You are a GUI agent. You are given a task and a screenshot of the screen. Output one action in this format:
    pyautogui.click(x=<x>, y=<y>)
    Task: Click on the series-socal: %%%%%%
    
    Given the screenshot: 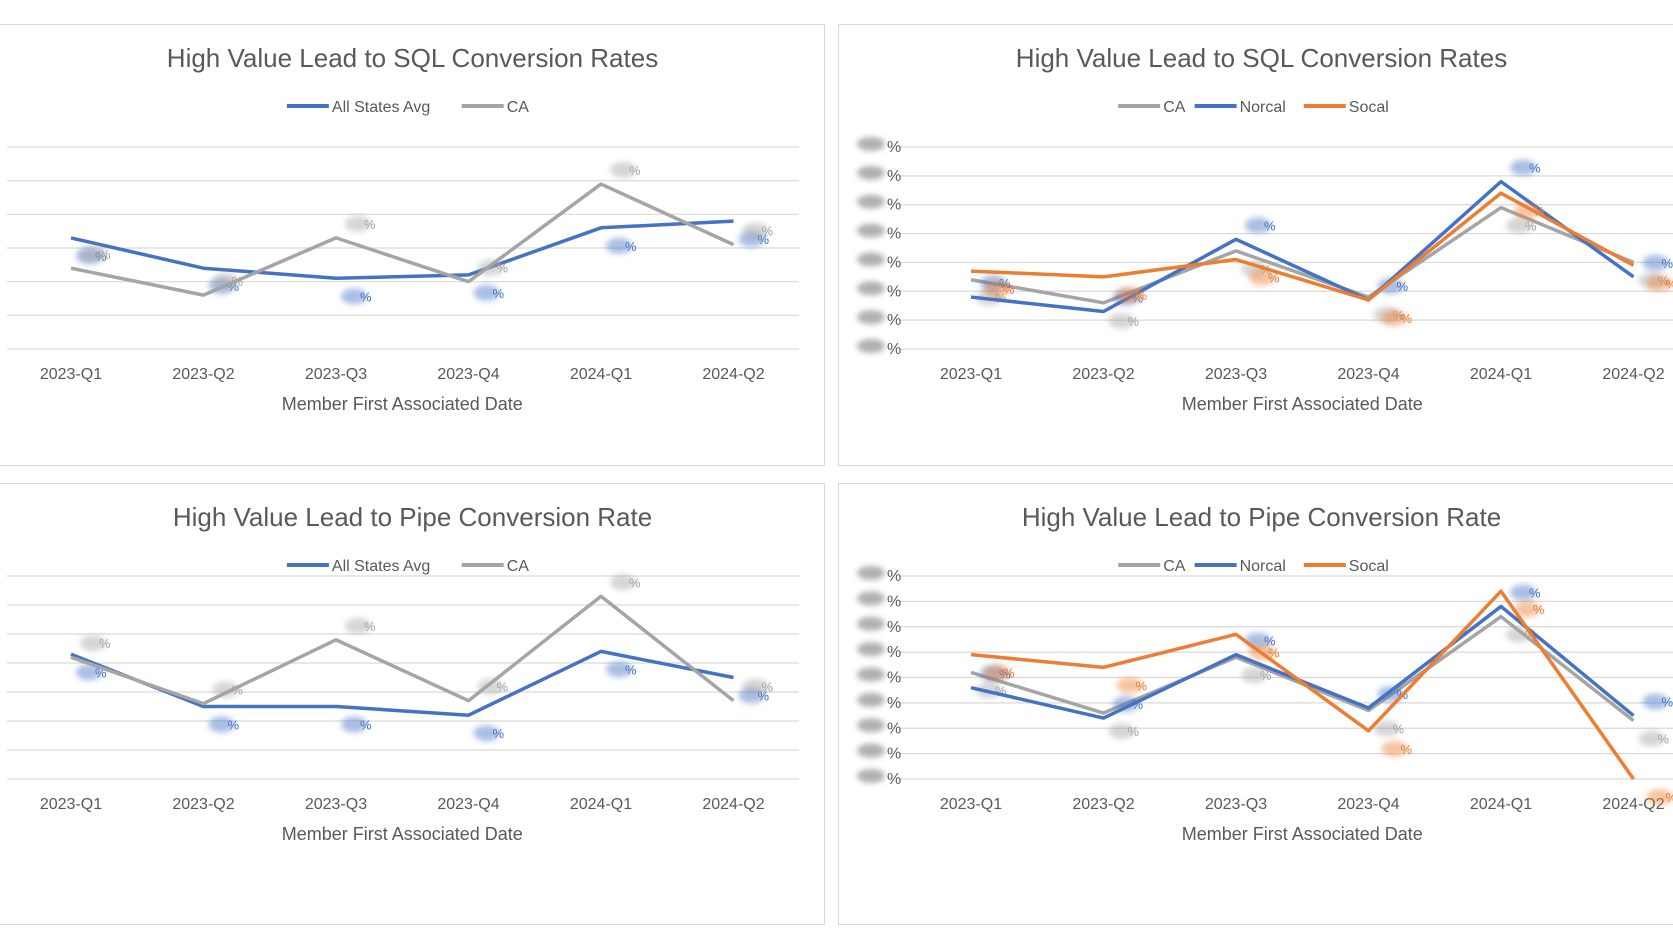 What is the action you would take?
    pyautogui.click(x=1321, y=258)
    